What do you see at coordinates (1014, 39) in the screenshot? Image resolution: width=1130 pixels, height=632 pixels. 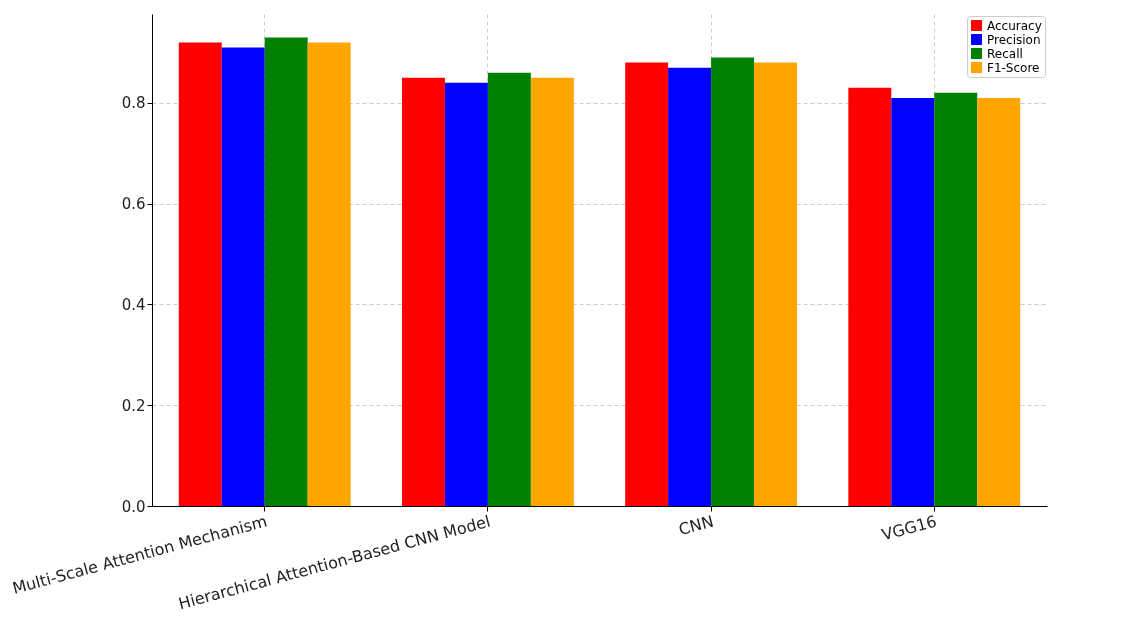 I see `legend-label: Precision` at bounding box center [1014, 39].